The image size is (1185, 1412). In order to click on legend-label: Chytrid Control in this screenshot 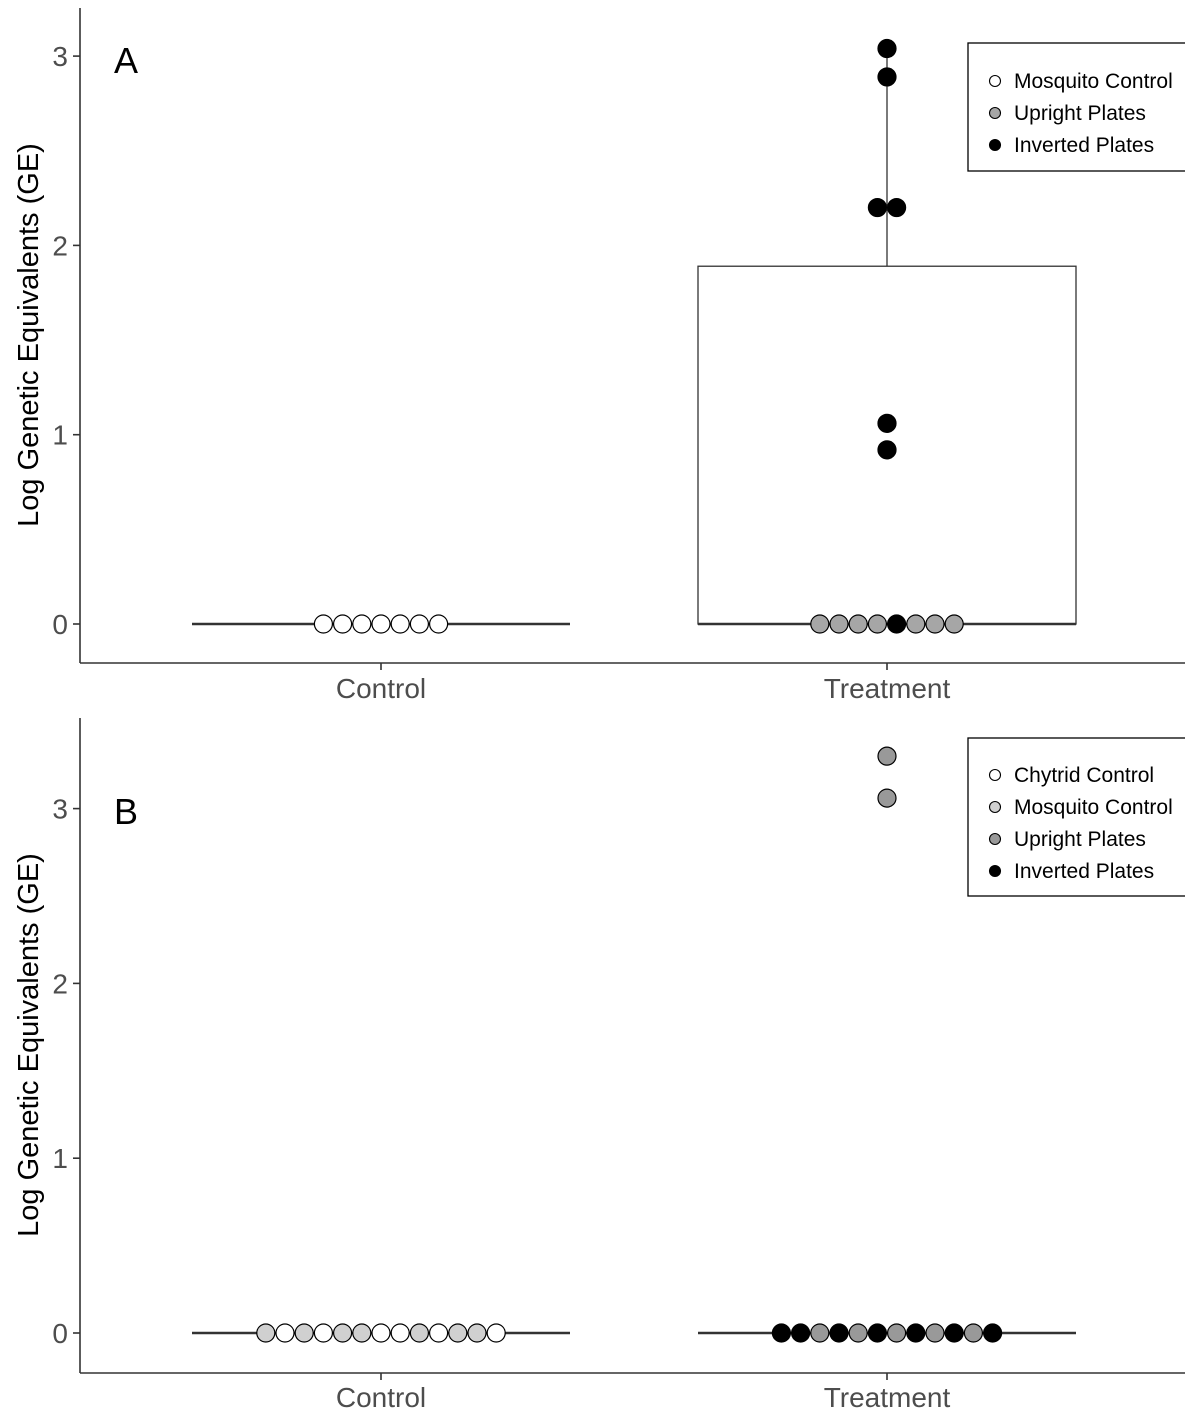, I will do `click(1084, 775)`.